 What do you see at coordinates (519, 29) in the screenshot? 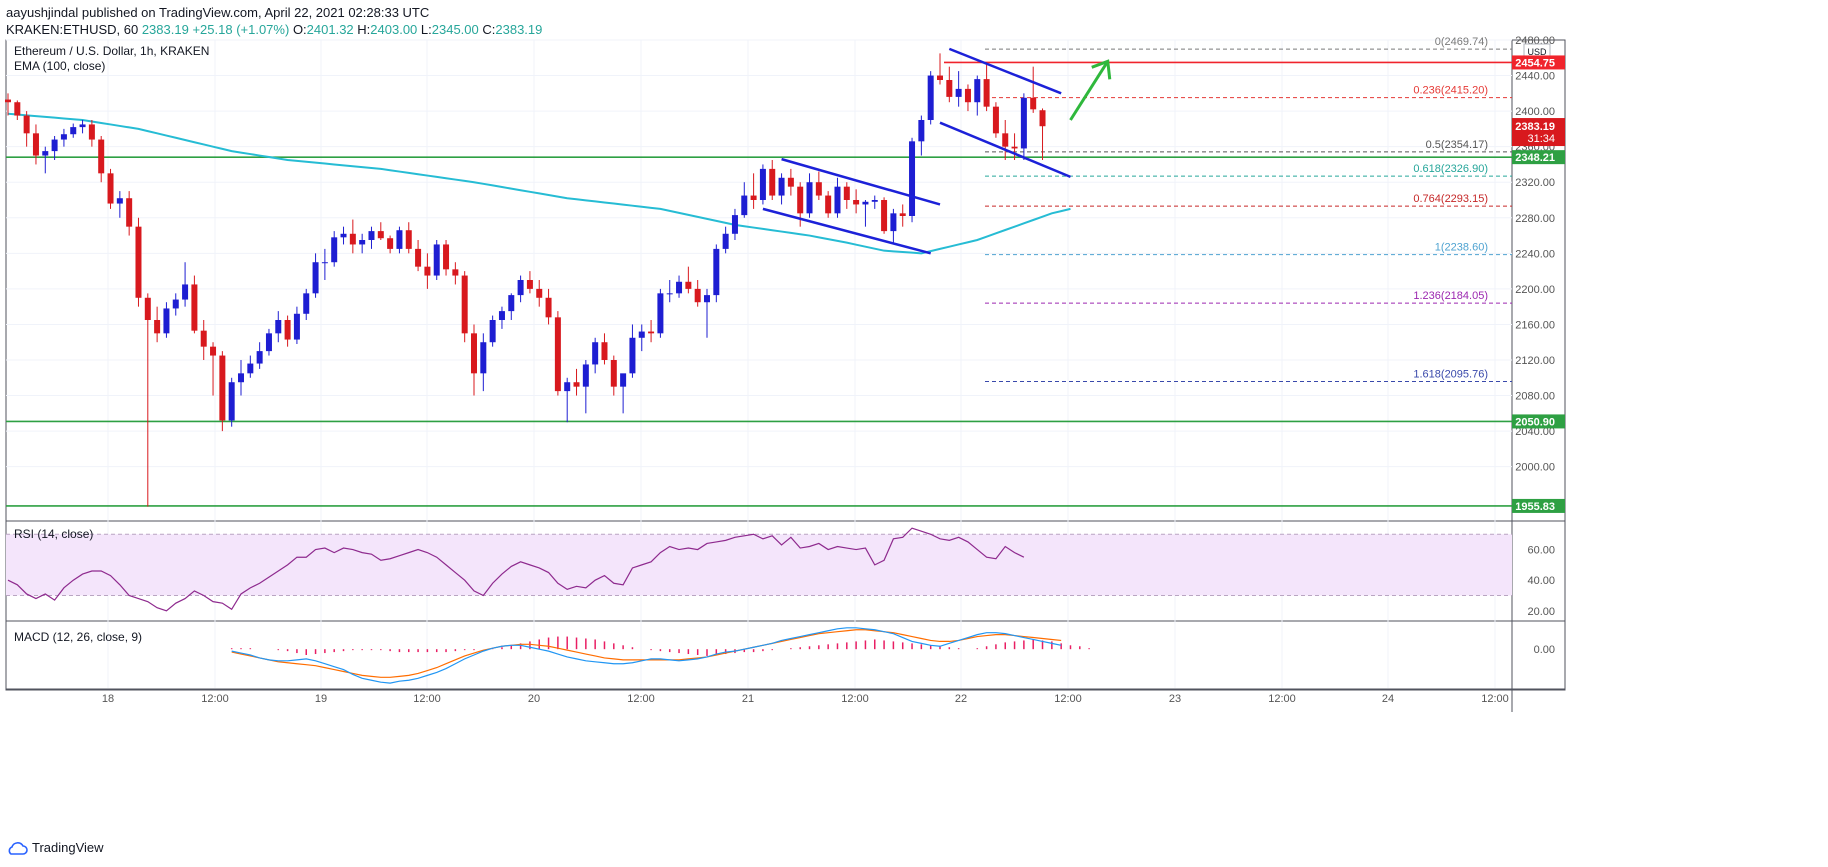
I see `close-value: 2383.19` at bounding box center [519, 29].